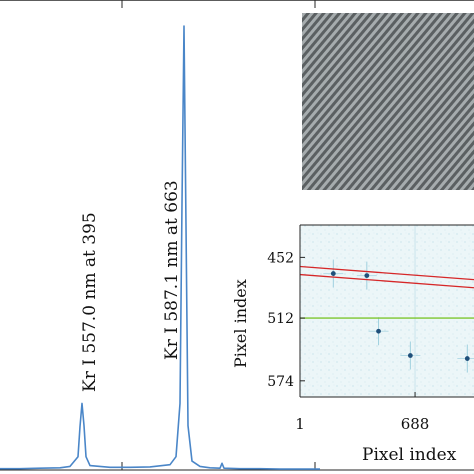 This screenshot has height=474, width=474. I want to click on heatmap-xtick-label-1: 688, so click(415, 424).